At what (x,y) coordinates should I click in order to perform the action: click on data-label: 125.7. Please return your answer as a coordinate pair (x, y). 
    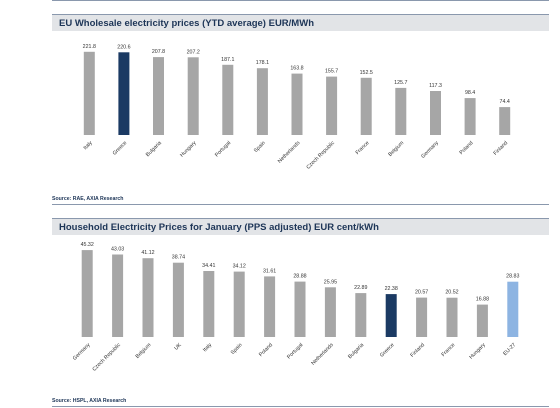
    Looking at the image, I should click on (400, 83).